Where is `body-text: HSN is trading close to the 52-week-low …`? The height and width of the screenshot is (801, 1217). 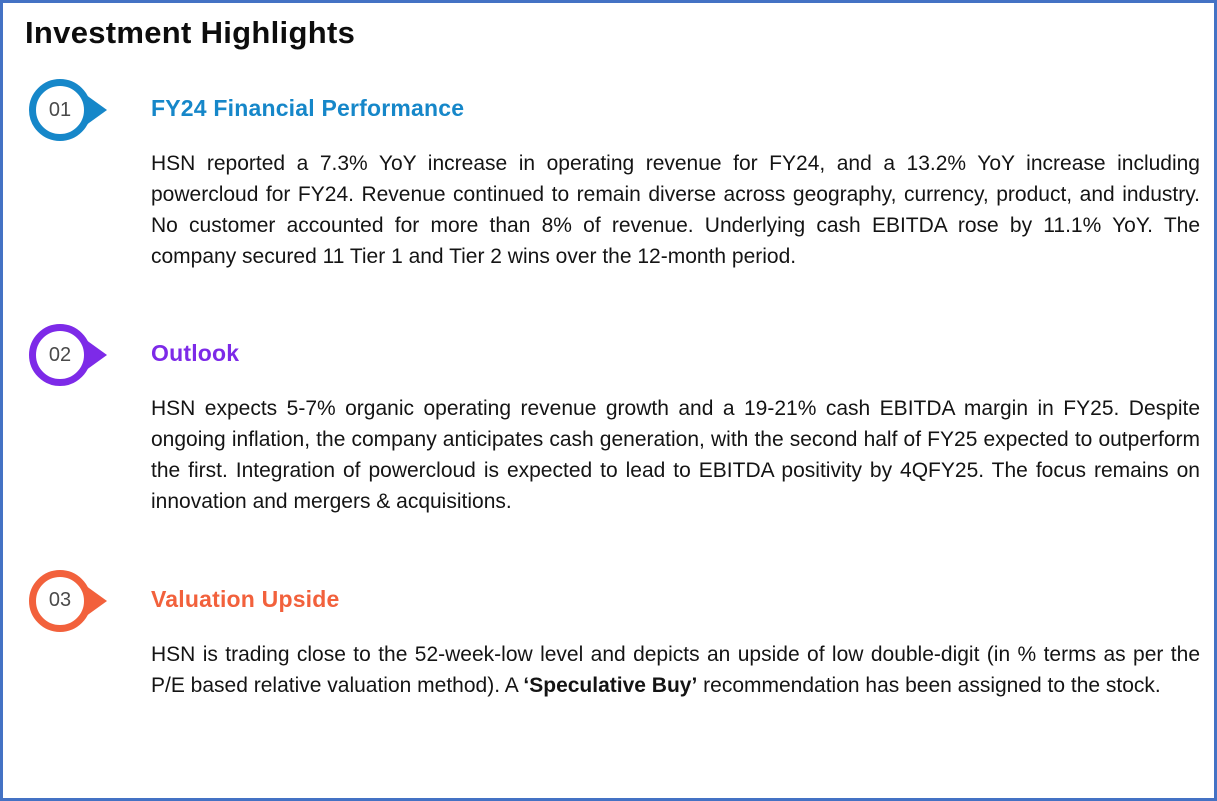
body-text: HSN is trading close to the 52-week-low … is located at coordinates (675, 669).